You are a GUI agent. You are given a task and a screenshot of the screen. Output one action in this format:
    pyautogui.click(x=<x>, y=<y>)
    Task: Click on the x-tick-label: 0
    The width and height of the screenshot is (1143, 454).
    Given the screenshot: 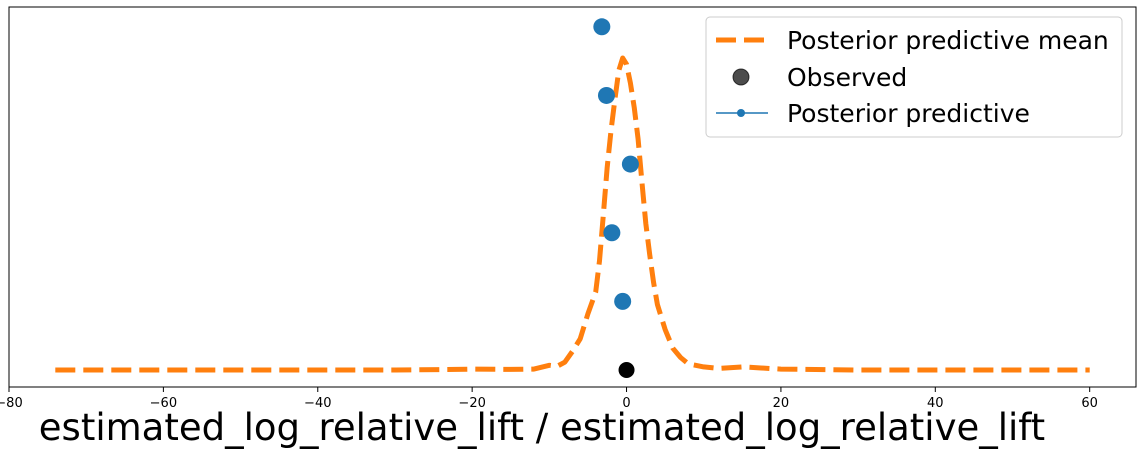 What is the action you would take?
    pyautogui.click(x=626, y=403)
    